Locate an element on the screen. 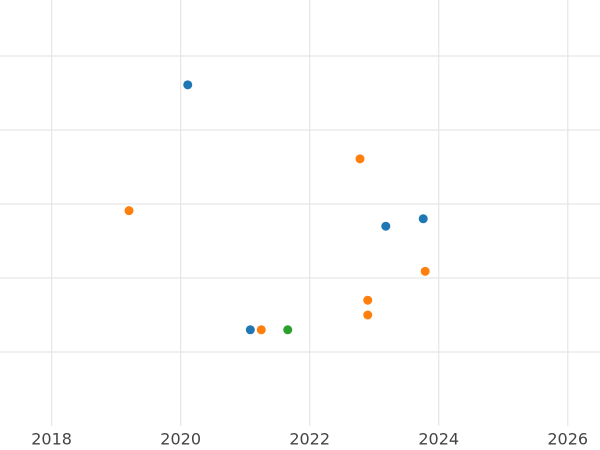  x-tick-label: 2026 is located at coordinates (567, 439).